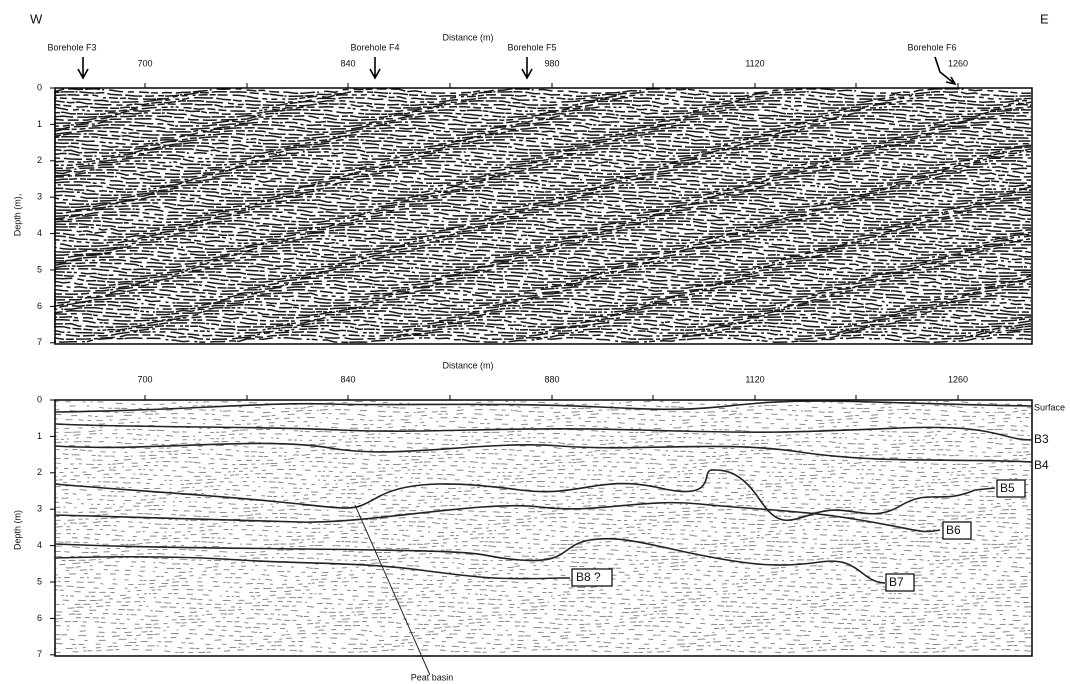  Describe the element at coordinates (1007, 488) in the screenshot. I see `layer-label: B5` at that location.